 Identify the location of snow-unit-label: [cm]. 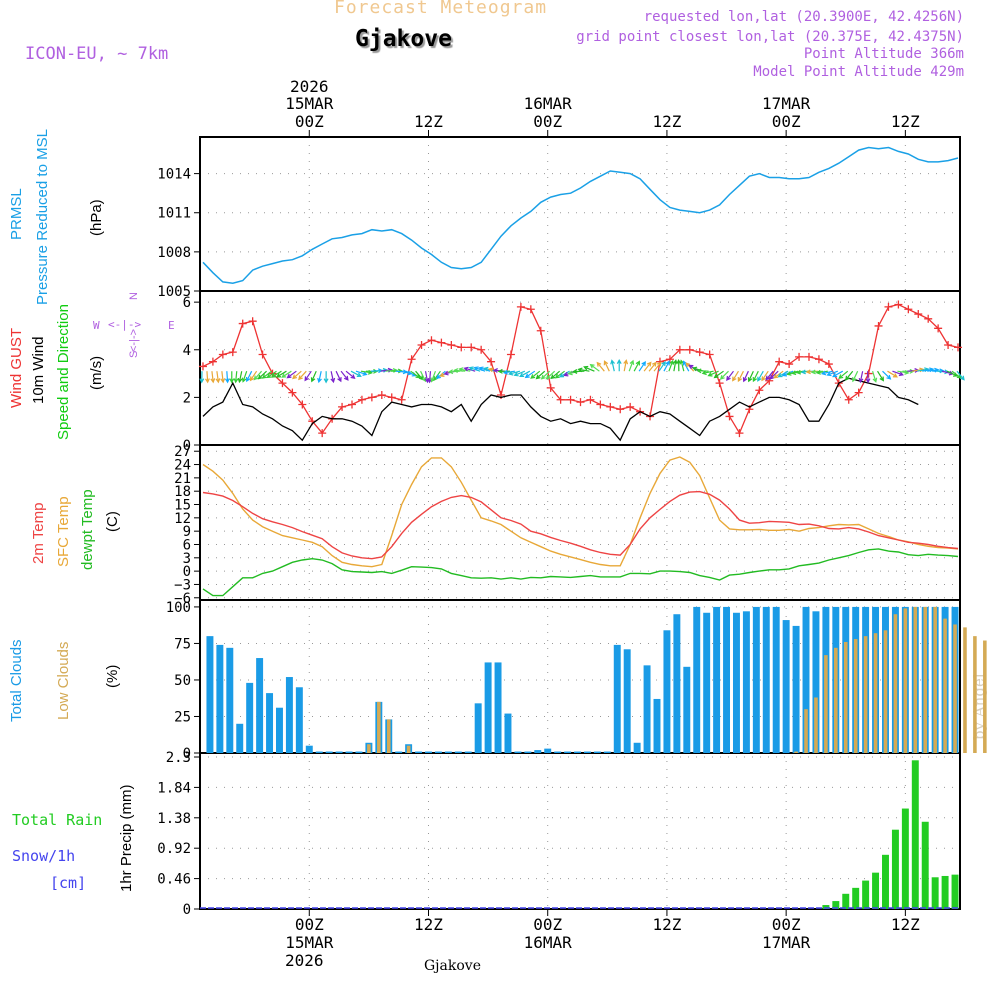
(68, 883).